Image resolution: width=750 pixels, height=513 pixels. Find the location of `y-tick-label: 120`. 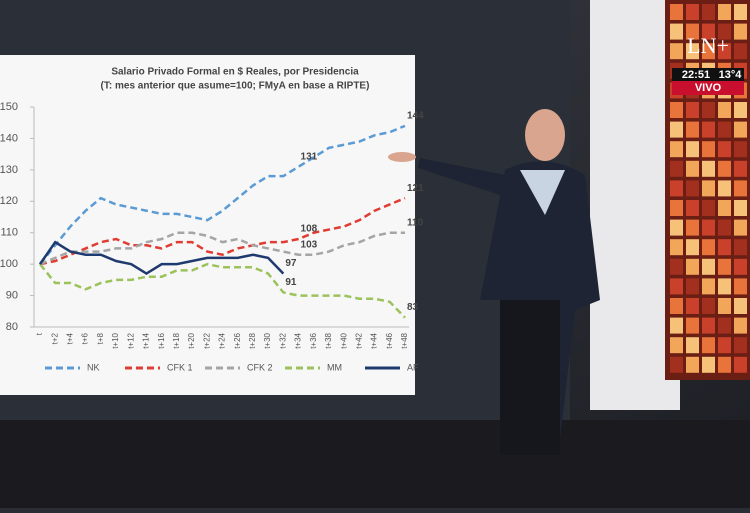

y-tick-label: 120 is located at coordinates (9, 201).